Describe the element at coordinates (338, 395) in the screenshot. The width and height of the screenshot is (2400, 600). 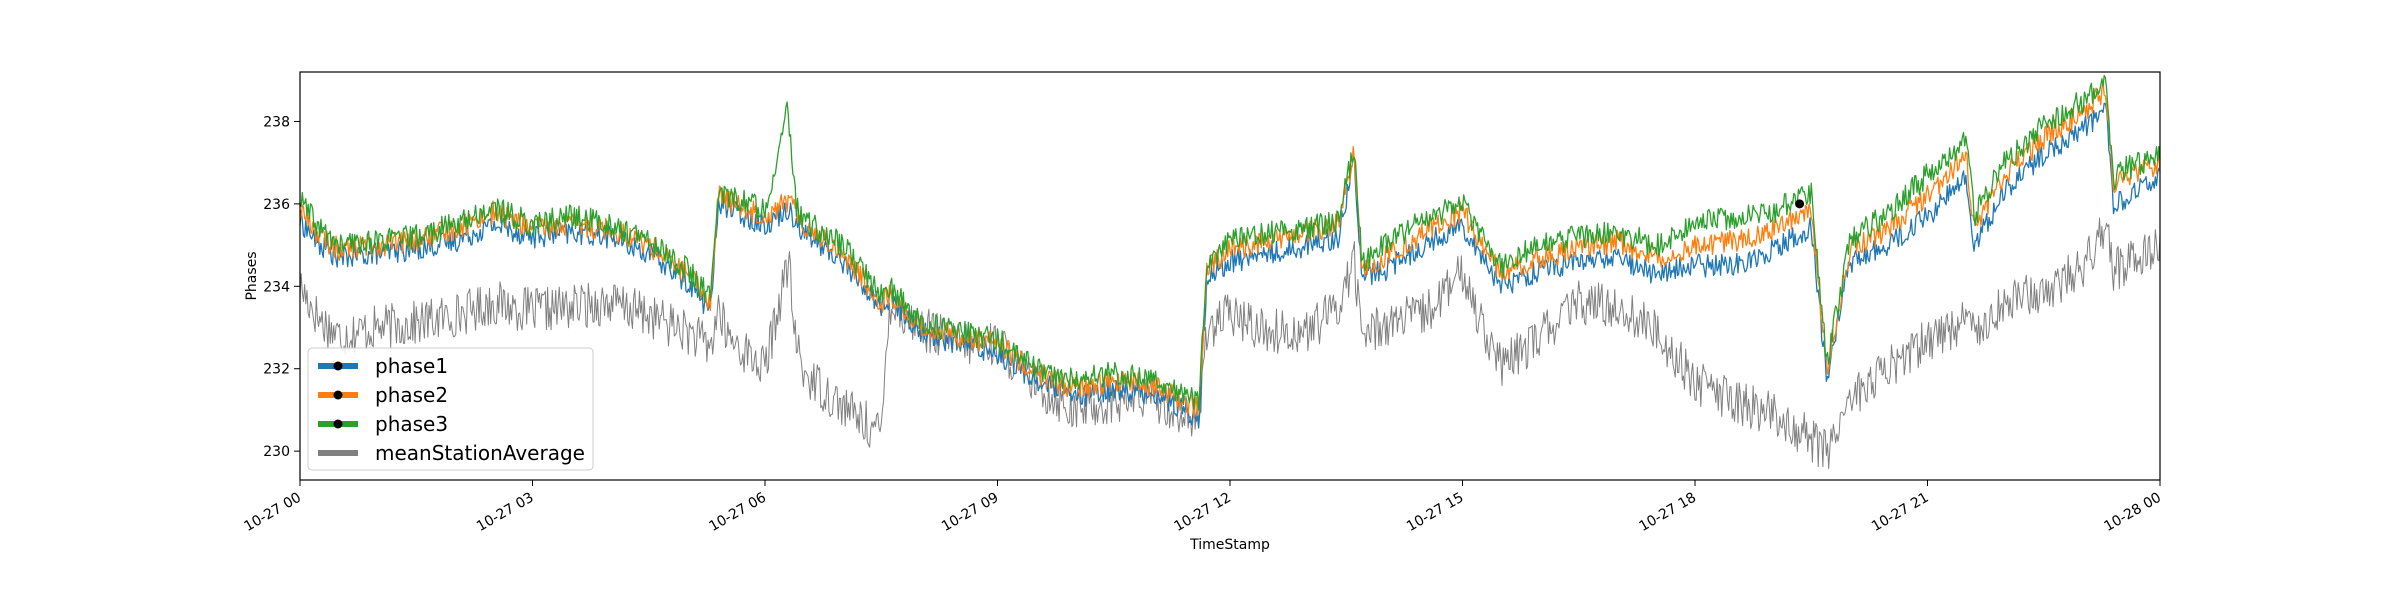
I see `legend-marker-phase2` at that location.